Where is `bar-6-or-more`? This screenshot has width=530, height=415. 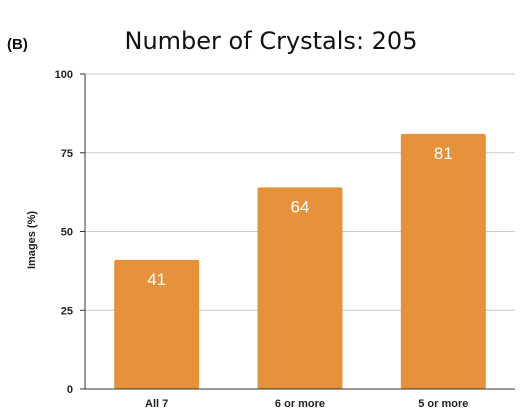
bar-6-or-more is located at coordinates (300, 288).